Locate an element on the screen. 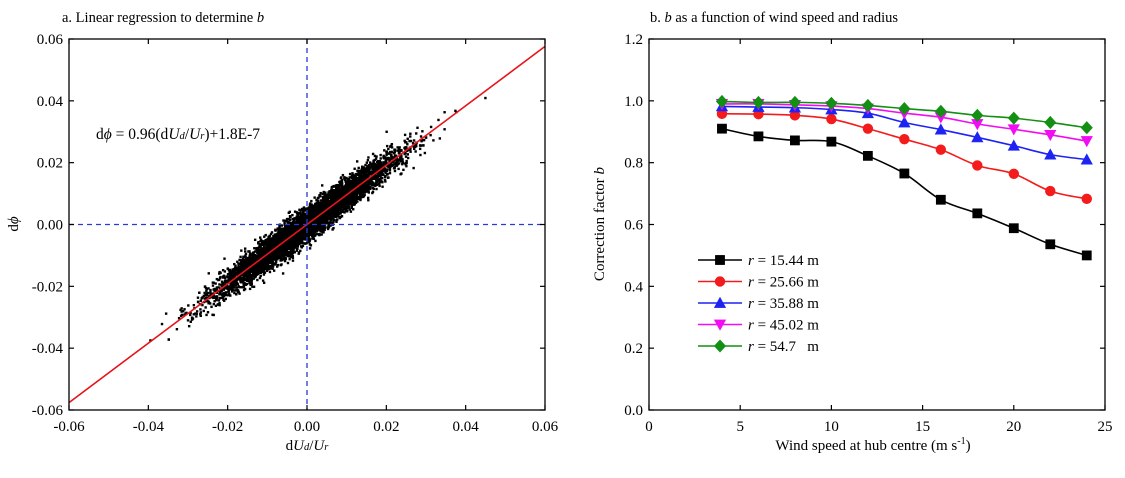 This screenshot has height=478, width=1125. panel-a-title-b: b is located at coordinates (260, 18).